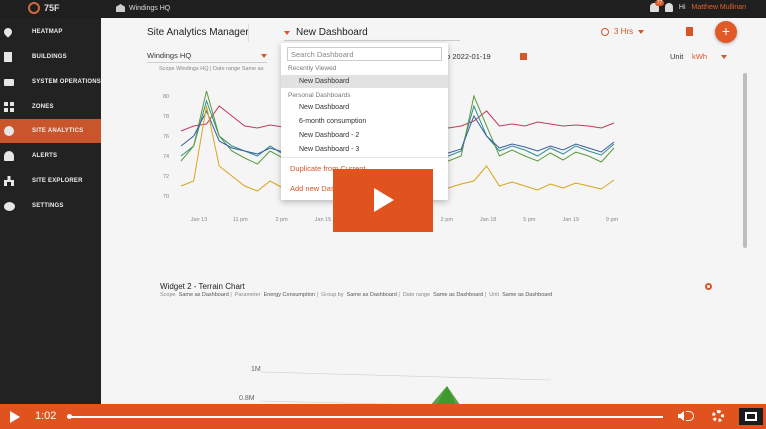 This screenshot has height=429, width=766. I want to click on terrain-grid-line, so click(405, 376).